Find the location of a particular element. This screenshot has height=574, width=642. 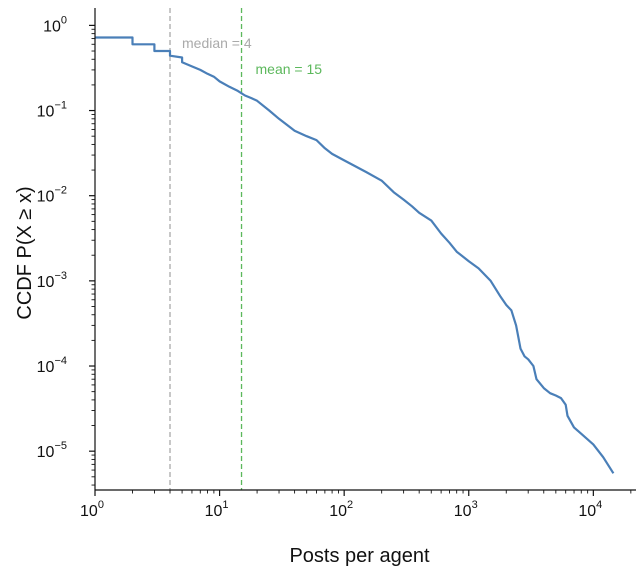

y-tick-label: 10⁻² is located at coordinates (52, 195).